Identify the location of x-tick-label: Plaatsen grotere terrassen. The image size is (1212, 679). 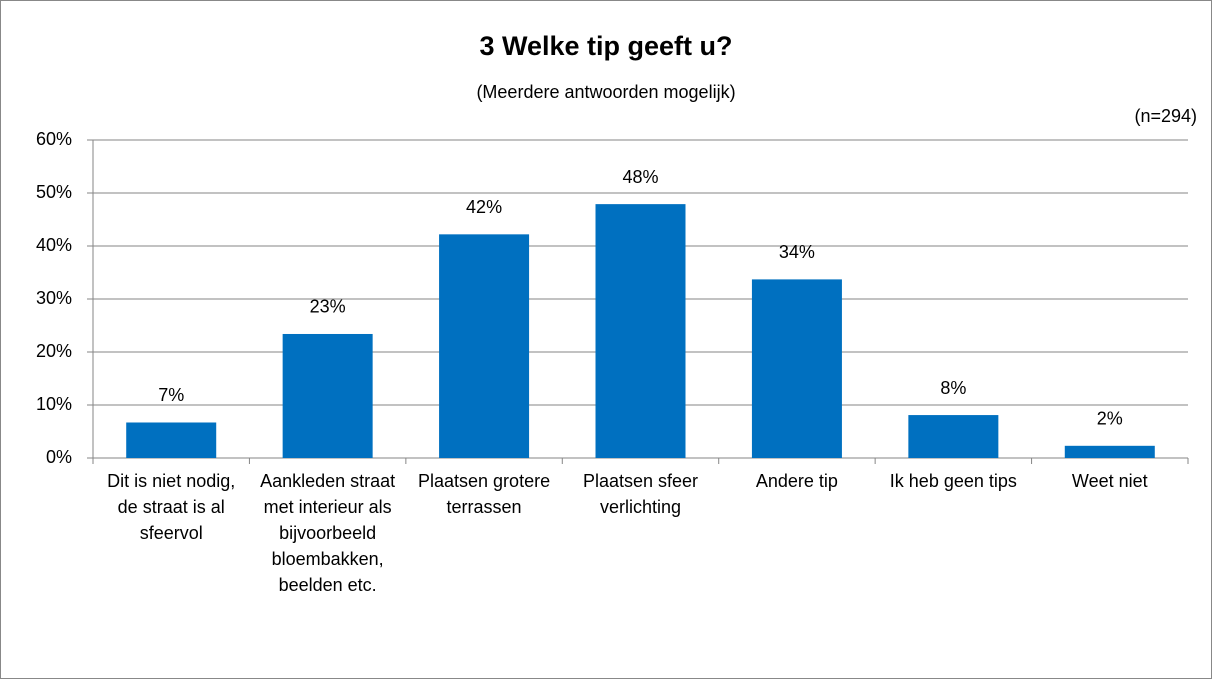
(484, 494).